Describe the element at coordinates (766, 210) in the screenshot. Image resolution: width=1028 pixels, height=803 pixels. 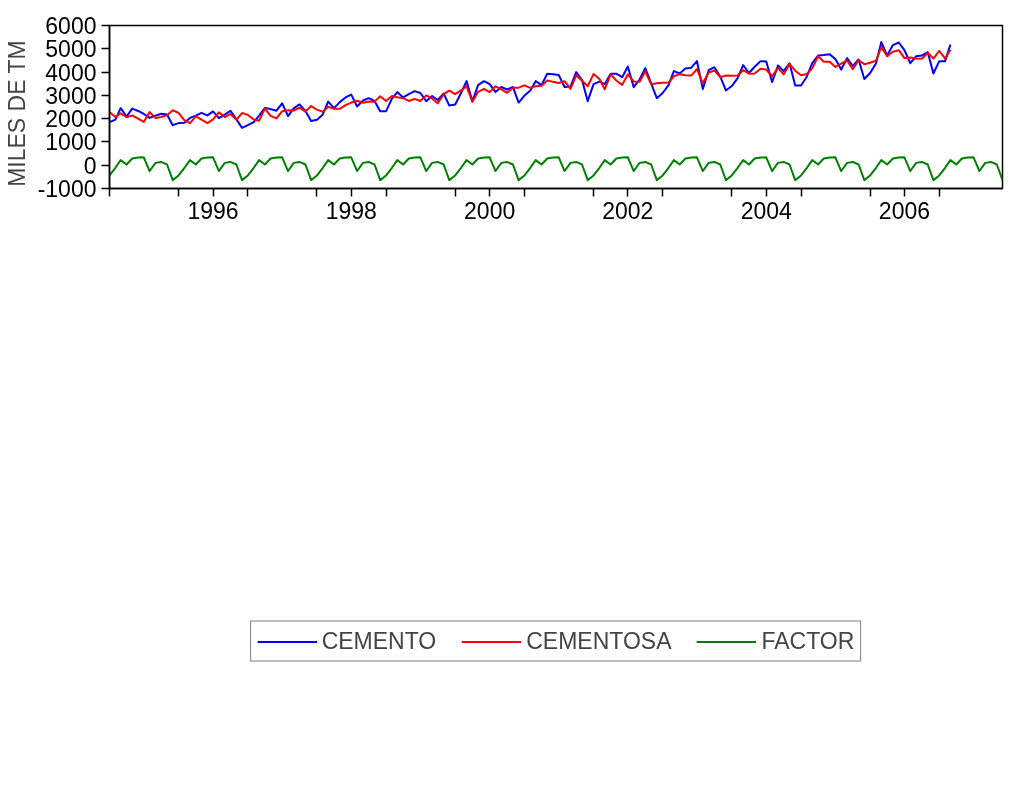
I see `x-tick-label: 2004` at that location.